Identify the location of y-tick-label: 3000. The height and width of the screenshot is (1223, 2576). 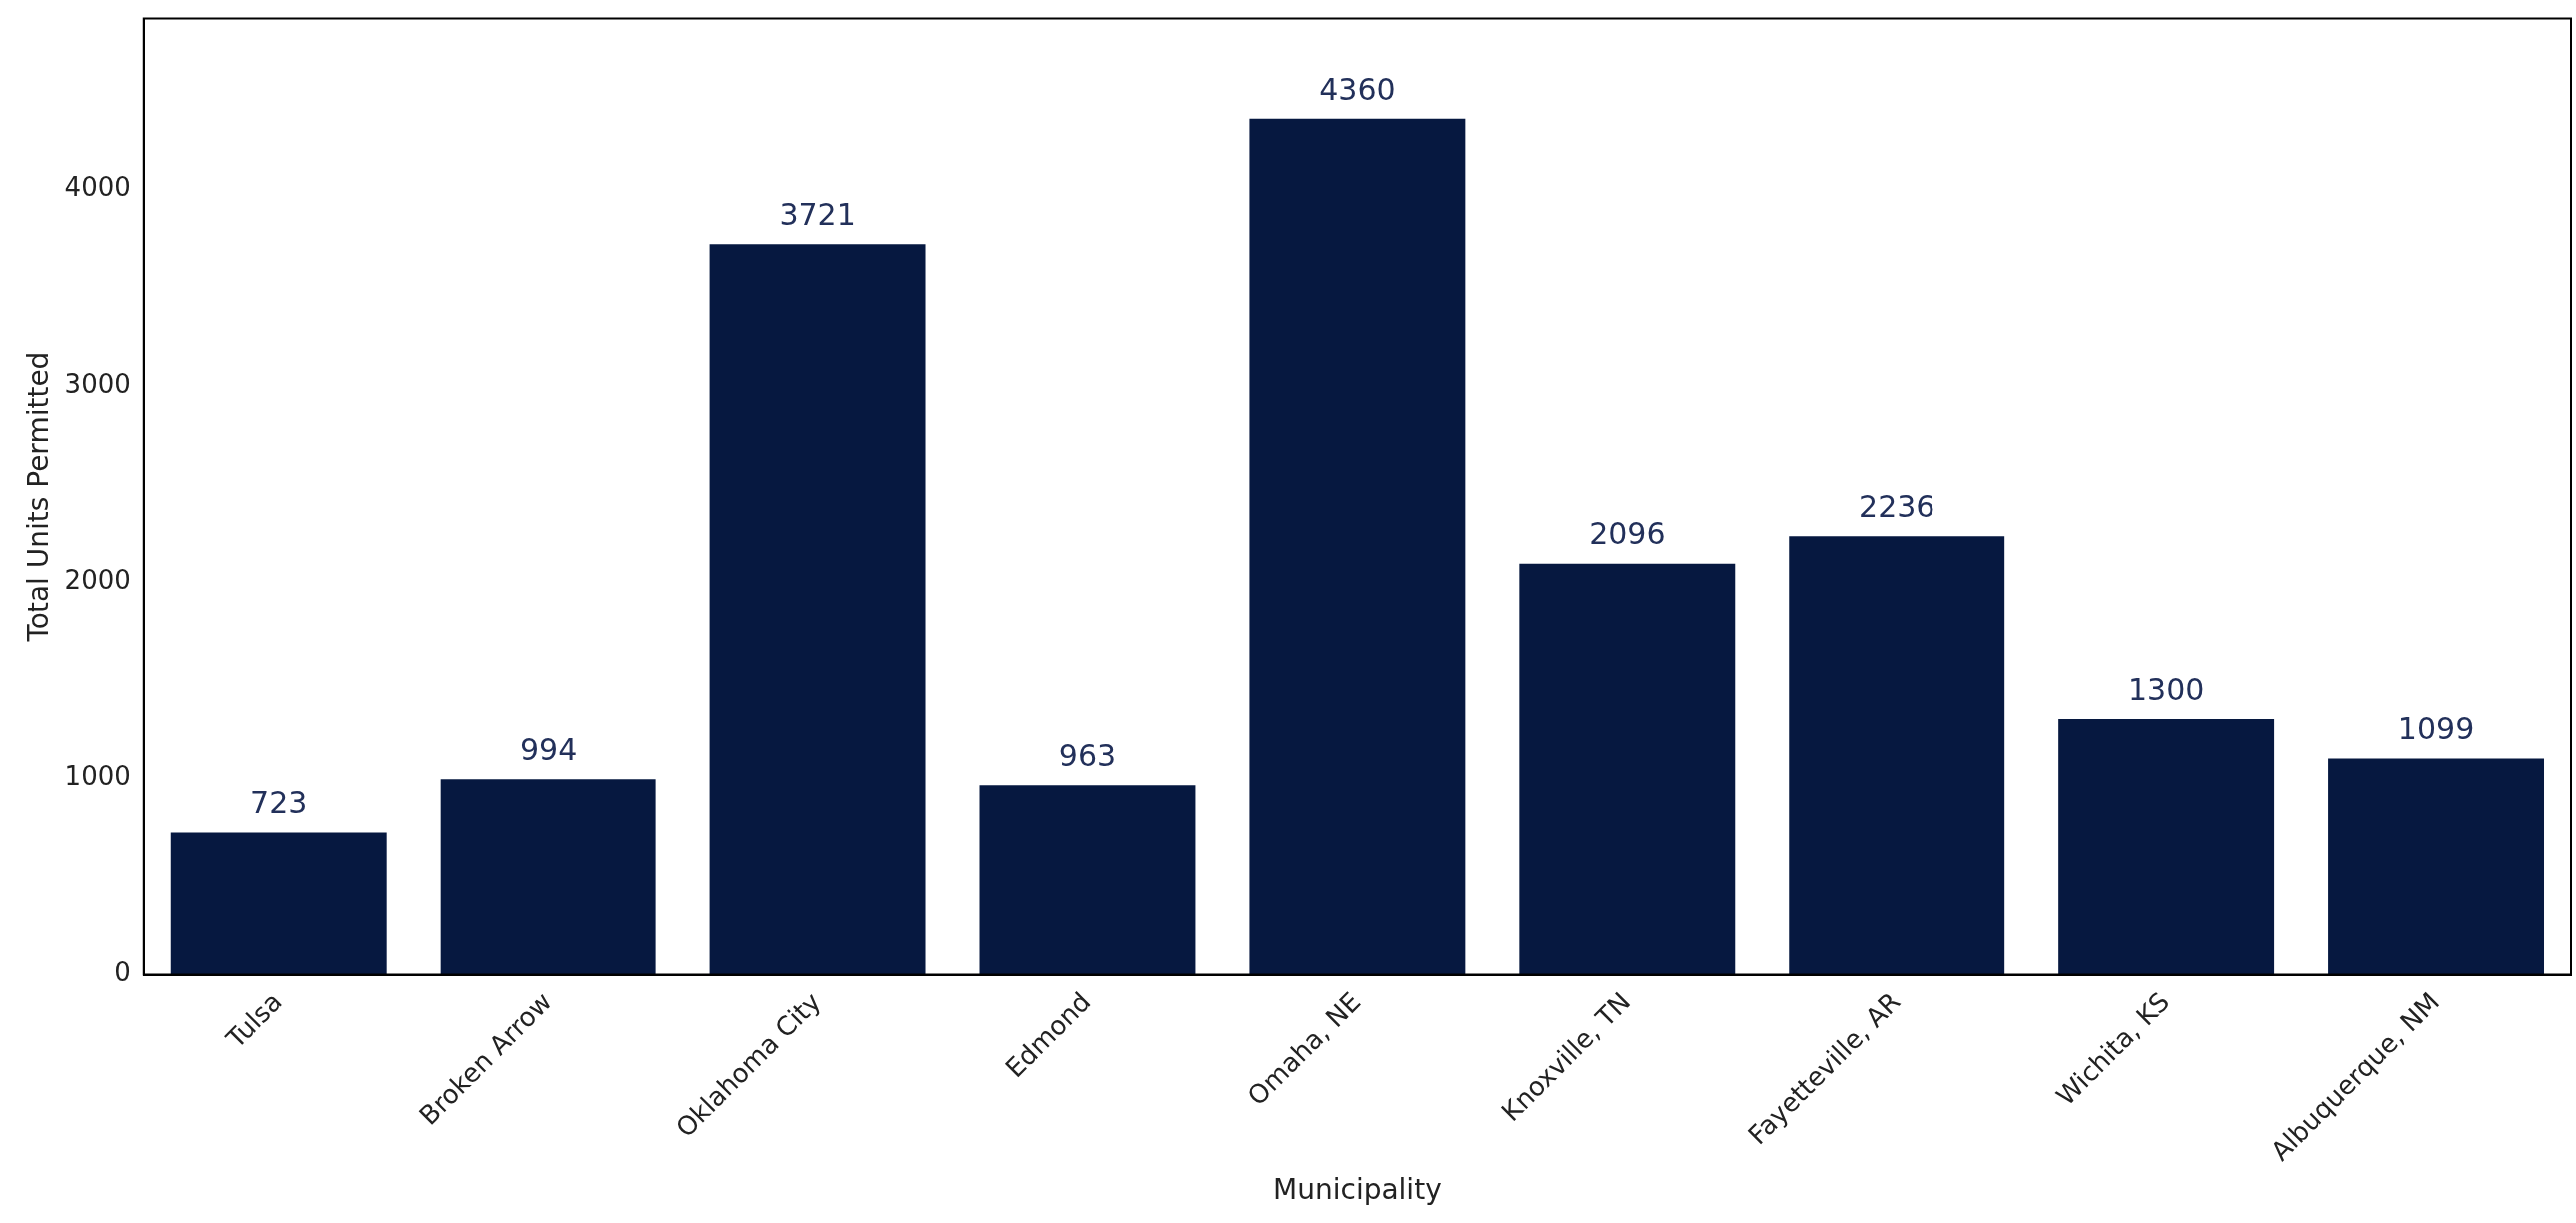
(97, 383).